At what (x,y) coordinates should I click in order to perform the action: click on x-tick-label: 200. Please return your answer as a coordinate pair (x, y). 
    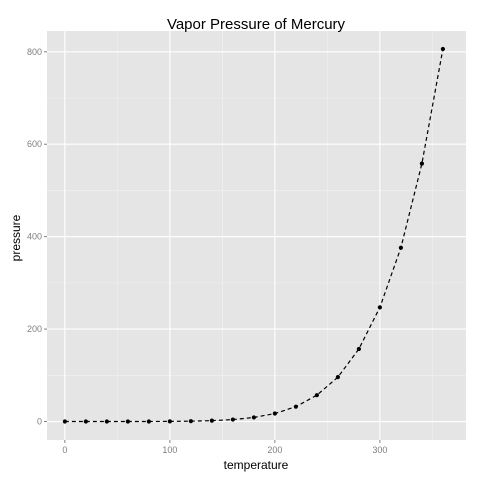
    Looking at the image, I should click on (274, 450).